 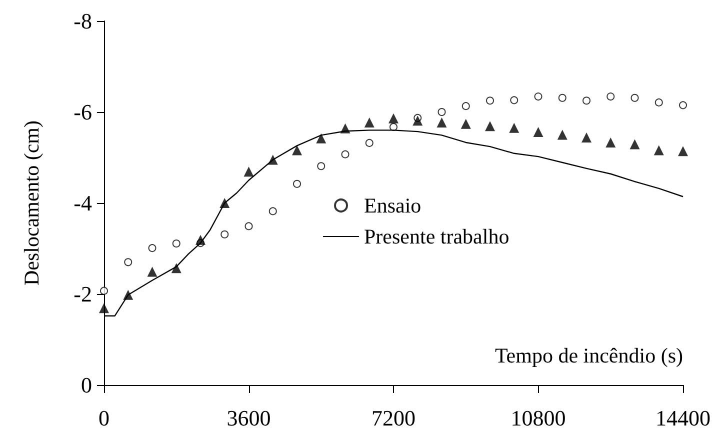 What do you see at coordinates (83, 112) in the screenshot?
I see `y-tick-label: -6` at bounding box center [83, 112].